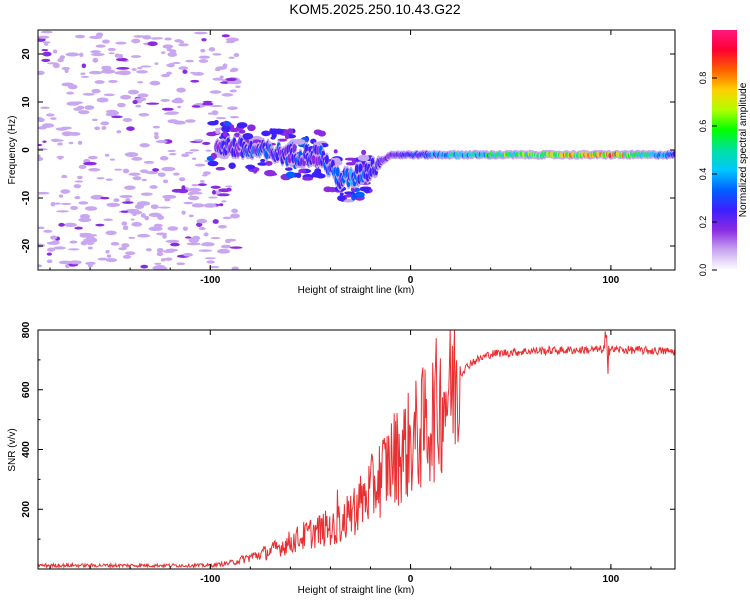 The height and width of the screenshot is (600, 750). What do you see at coordinates (210, 579) in the screenshot?
I see `snr-x-tick-label: -100` at bounding box center [210, 579].